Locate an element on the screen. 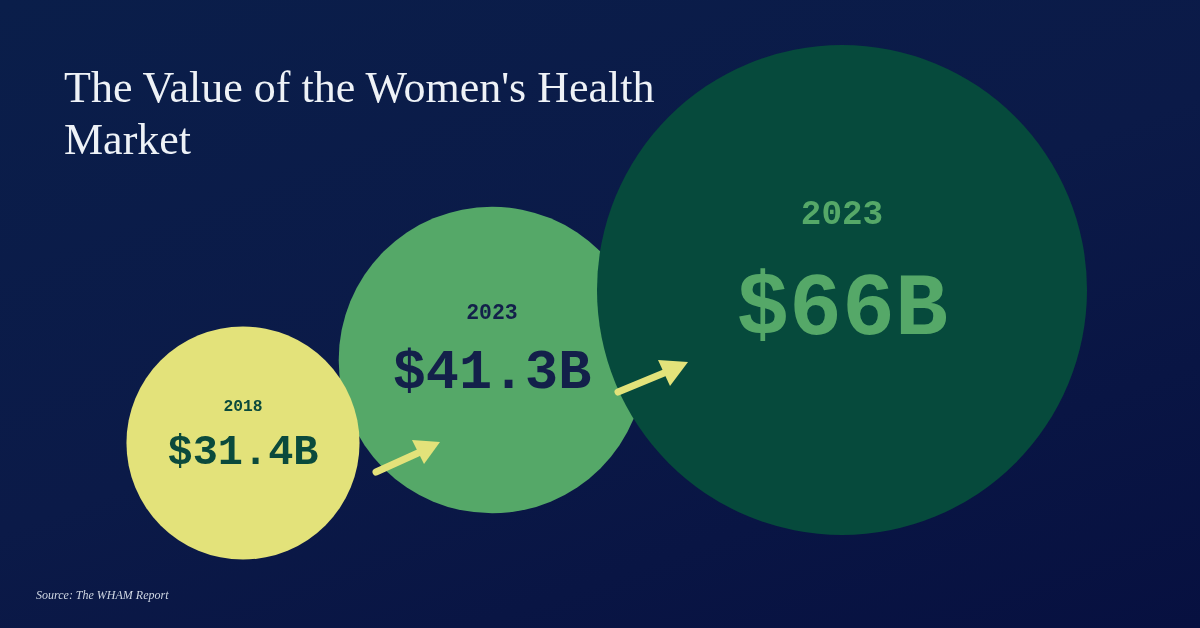 This screenshot has width=1200, height=628. data-label: $31.4B is located at coordinates (243, 453).